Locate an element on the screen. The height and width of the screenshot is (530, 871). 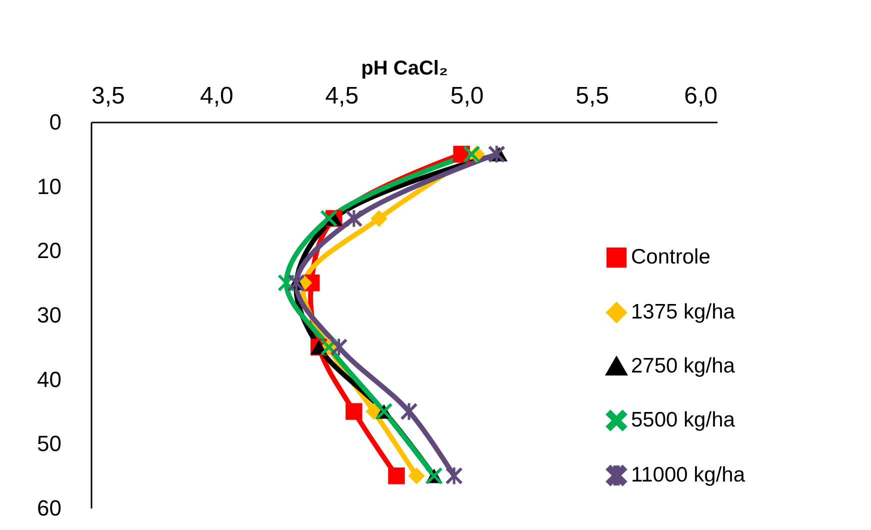
y-tick-label: 20 is located at coordinates (49, 251).